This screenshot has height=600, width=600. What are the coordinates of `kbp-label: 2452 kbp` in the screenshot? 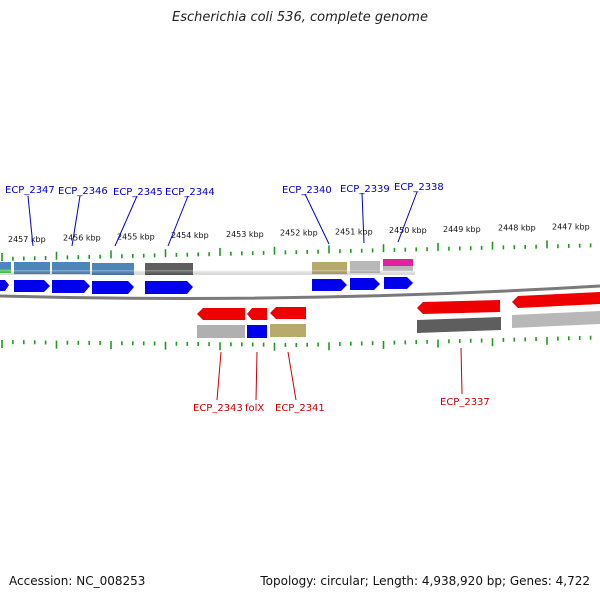 It's located at (299, 233).